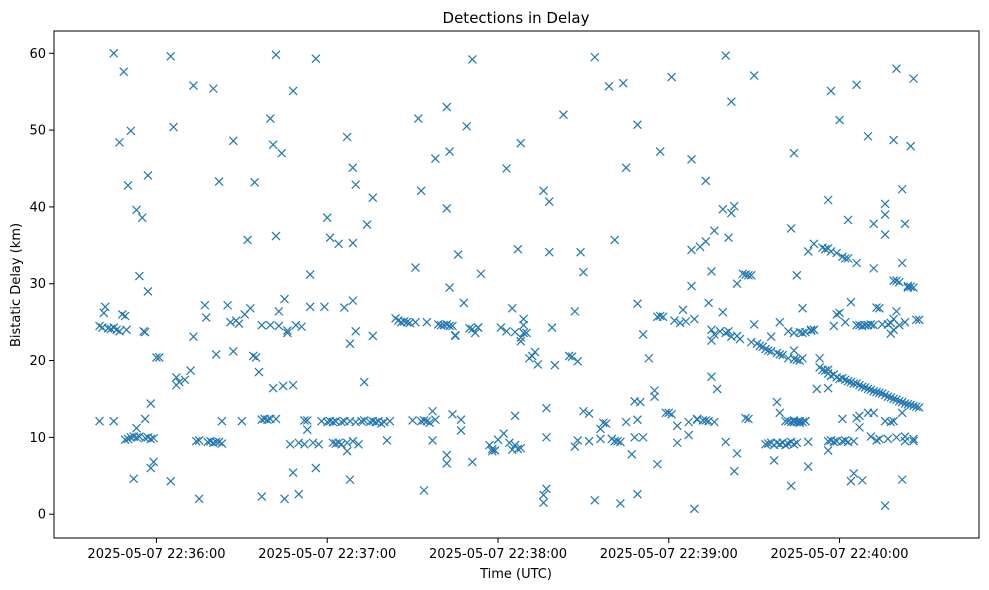 This screenshot has width=989, height=590. I want to click on y-tick-label: 10, so click(37, 438).